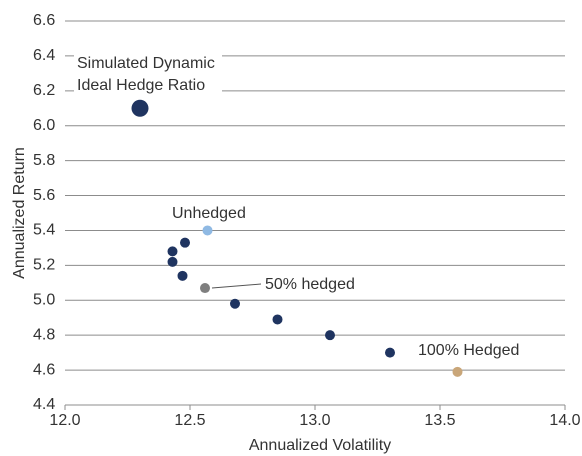 Image resolution: width=582 pixels, height=456 pixels. Describe the element at coordinates (320, 445) in the screenshot. I see `x-axis-label: Annualized Volatility` at that location.